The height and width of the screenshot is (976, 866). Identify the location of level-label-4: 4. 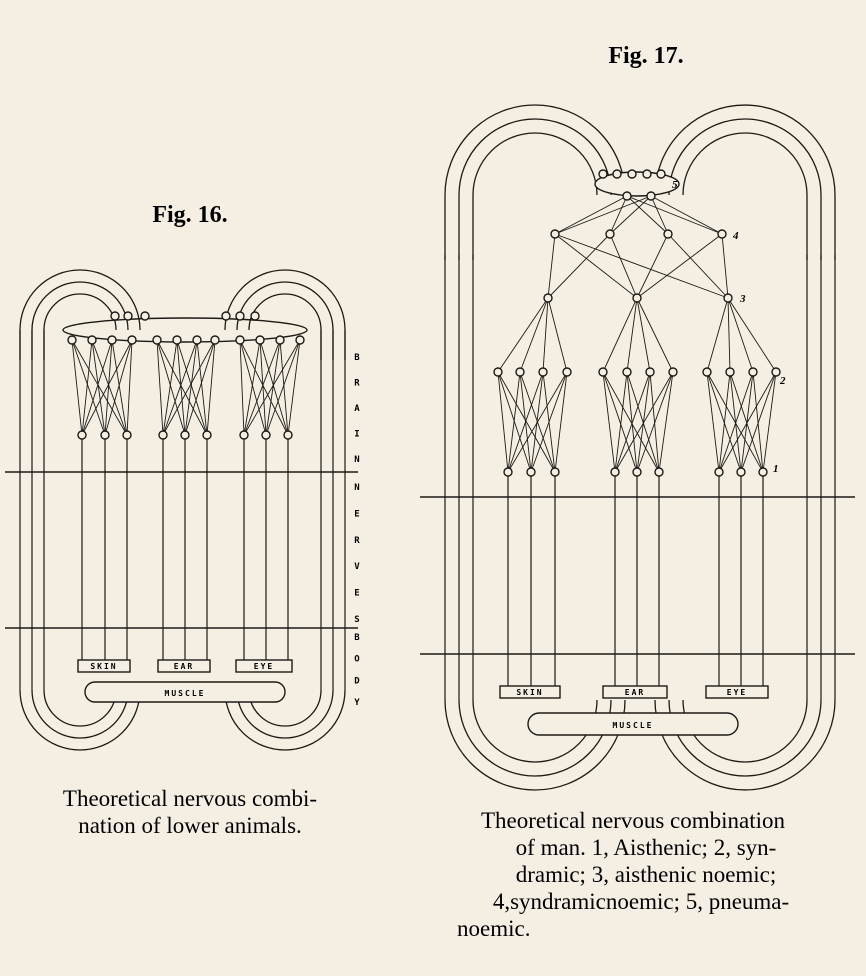
(735, 236).